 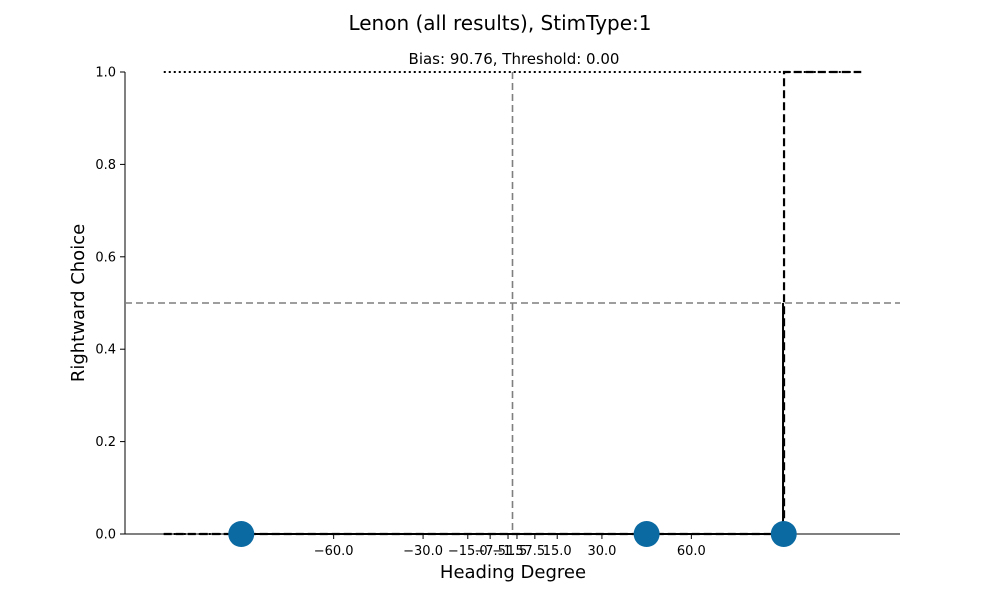 What do you see at coordinates (105, 442) in the screenshot?
I see `y-tick-label: 0.2` at bounding box center [105, 442].